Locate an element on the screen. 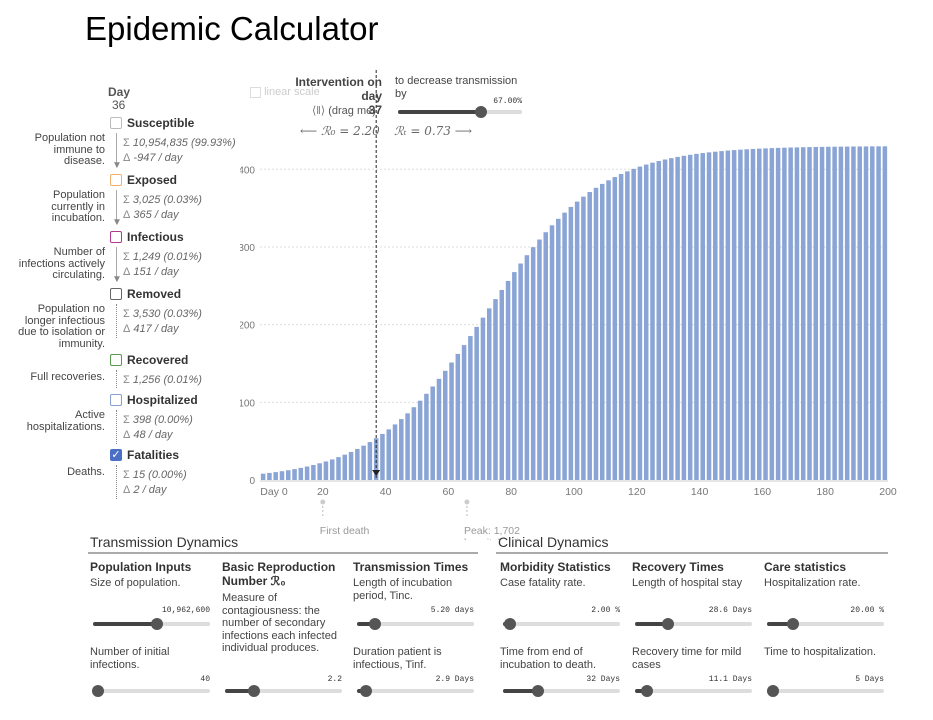  care-heading: Care statistics is located at coordinates (805, 567).